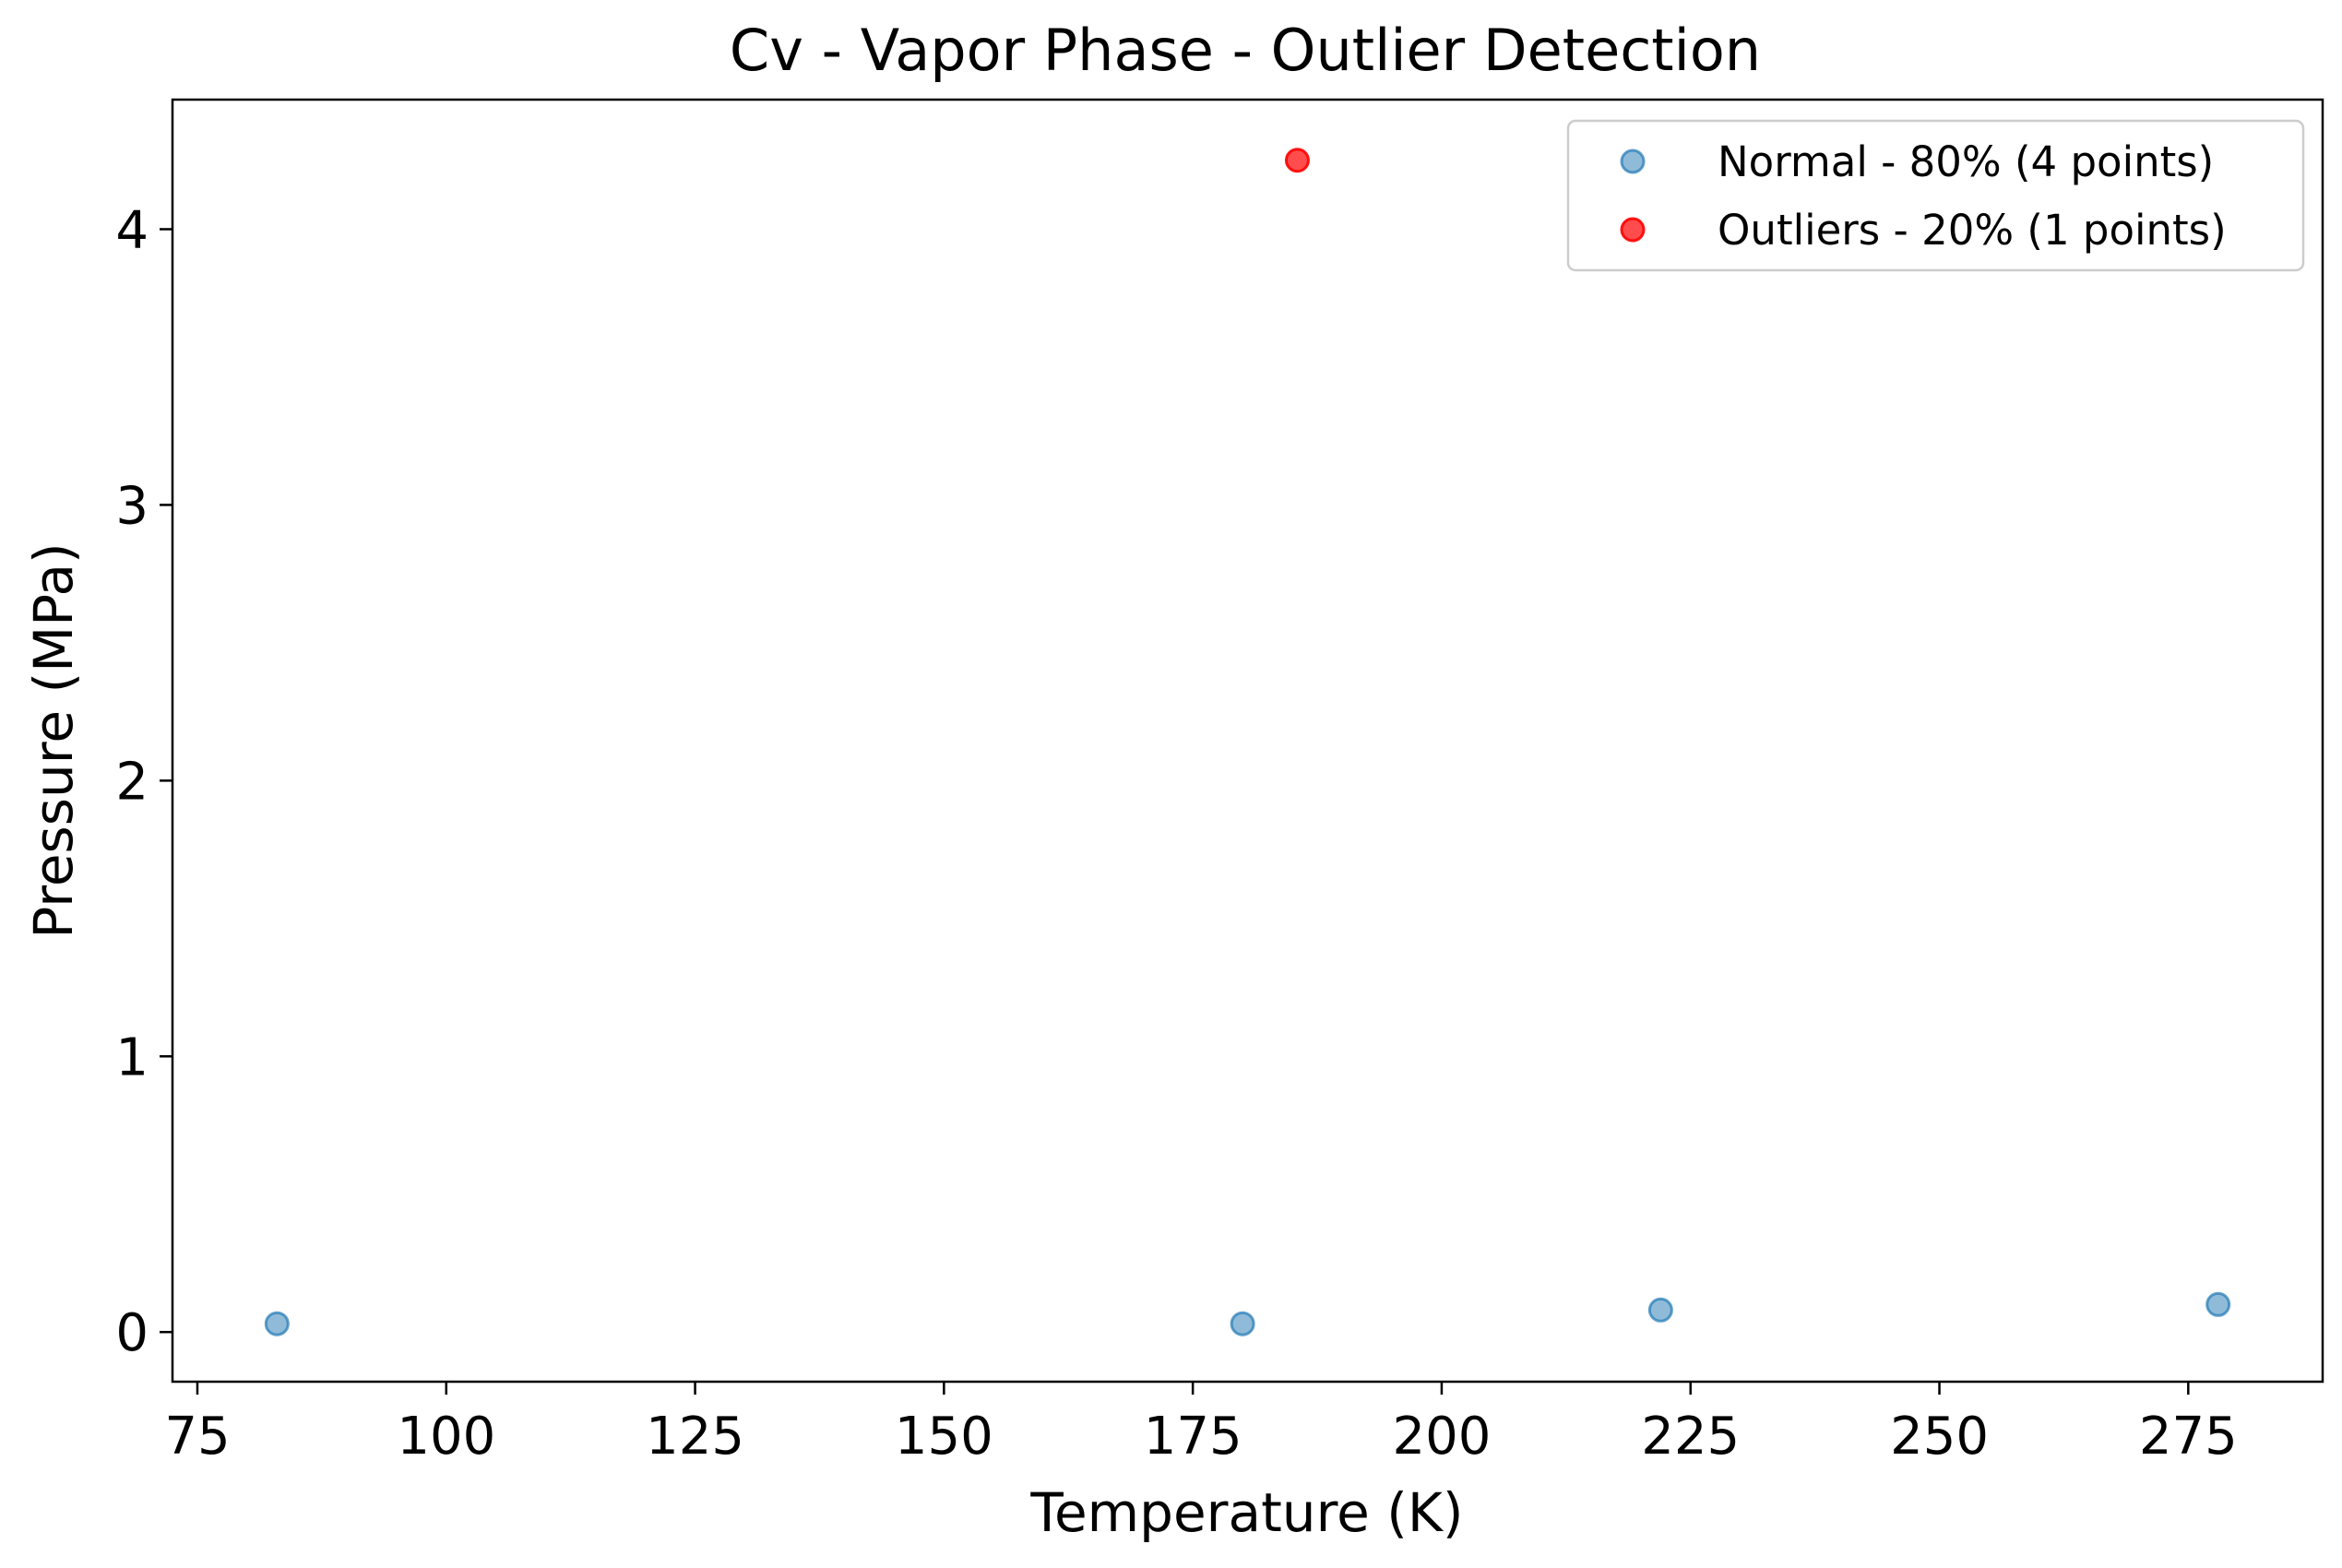 The height and width of the screenshot is (1568, 2342). I want to click on x-tick-label: 200, so click(1441, 1437).